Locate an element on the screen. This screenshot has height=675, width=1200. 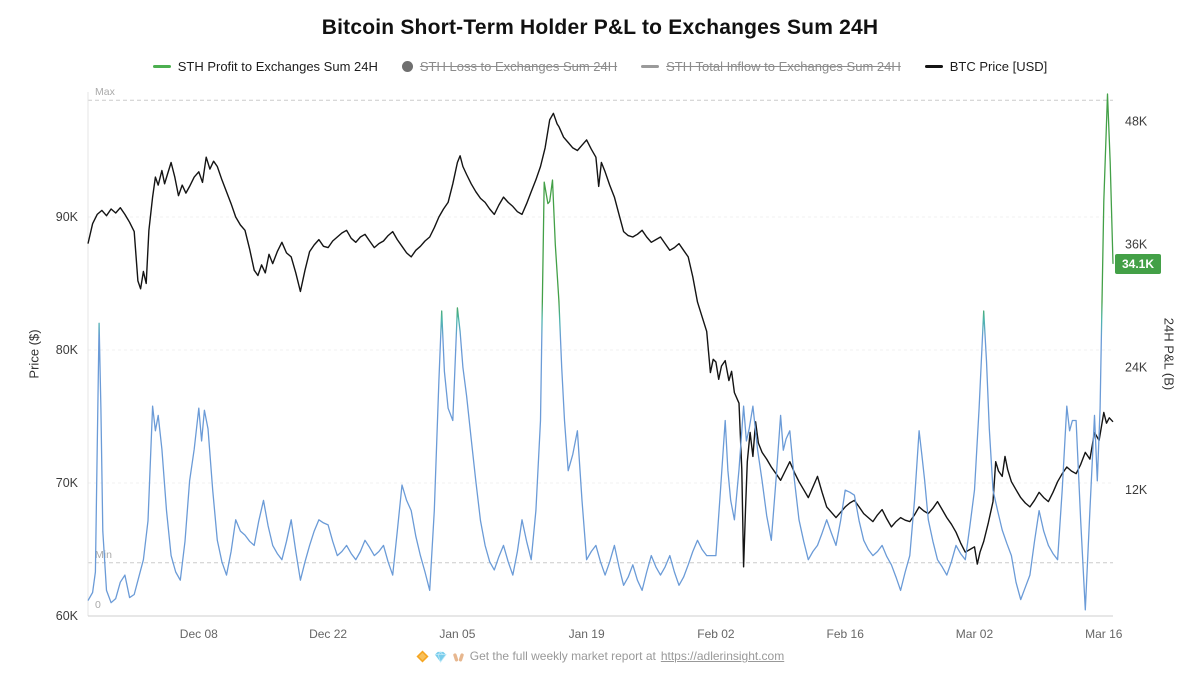
legend-label-sth-loss: STH Loss to Exchanges Sum 24H is located at coordinates (518, 66).